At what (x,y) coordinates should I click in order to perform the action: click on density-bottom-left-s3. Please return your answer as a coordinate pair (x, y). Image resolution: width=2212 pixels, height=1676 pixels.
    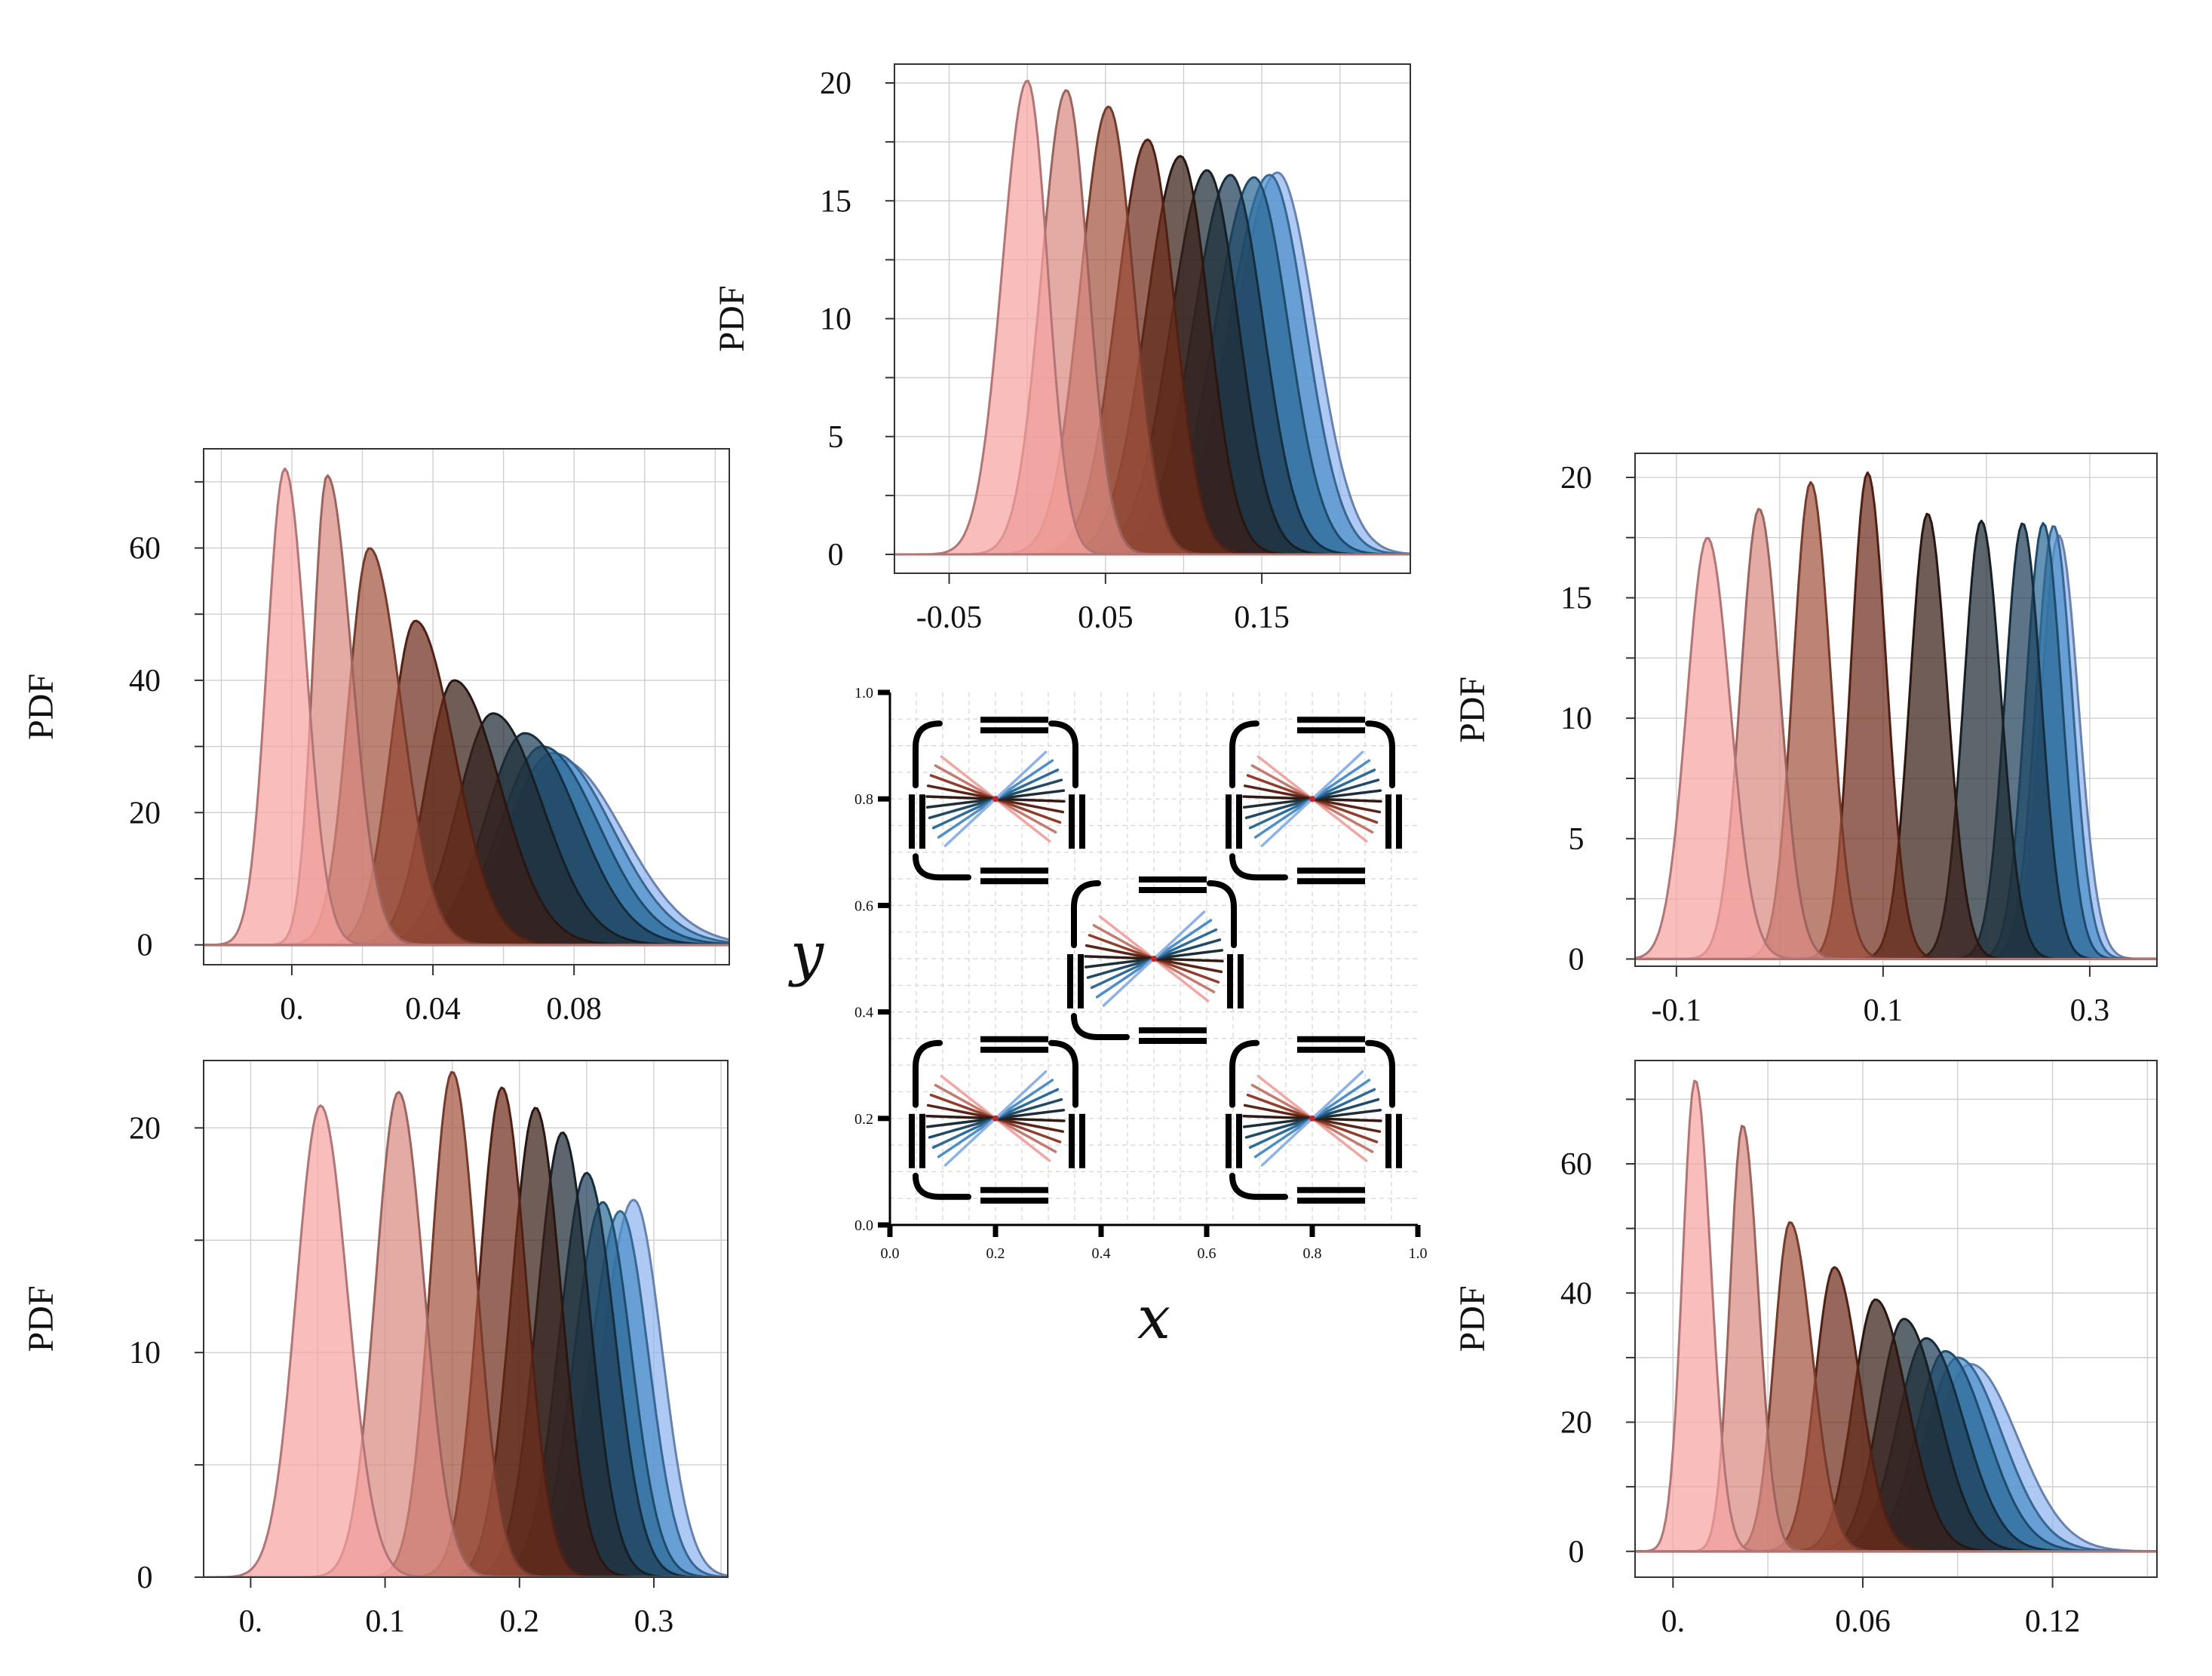
    Looking at the image, I should click on (466, 1323).